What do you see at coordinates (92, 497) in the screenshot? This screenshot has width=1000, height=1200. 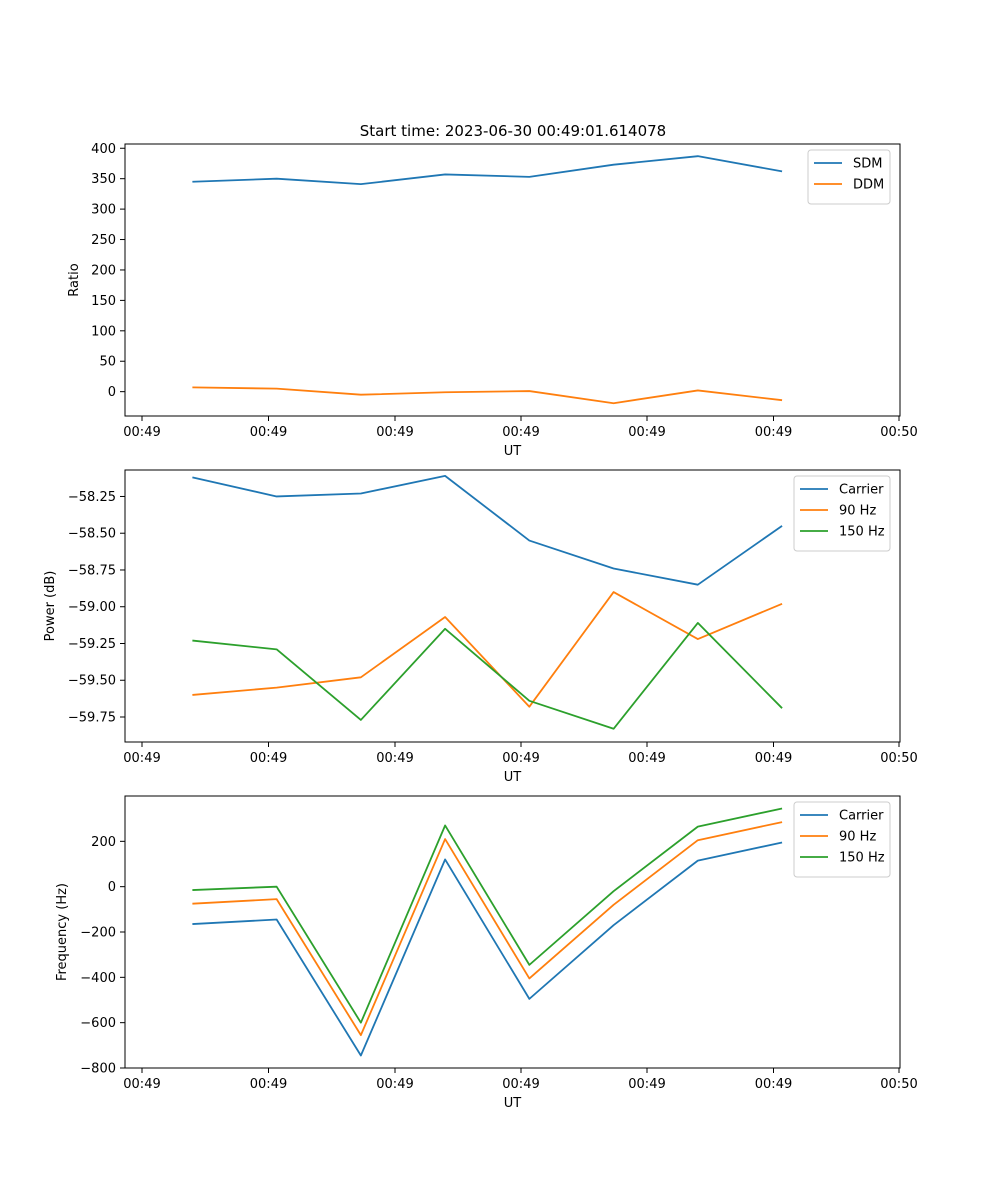 I see `y-tick-label: −58.25` at bounding box center [92, 497].